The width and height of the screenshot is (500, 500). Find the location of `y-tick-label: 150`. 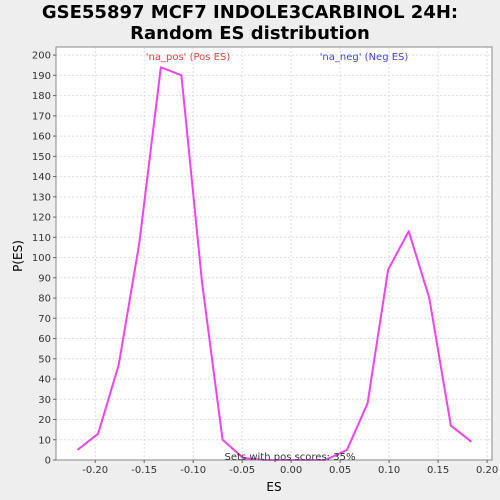

y-tick-label: 150 is located at coordinates (41, 157).